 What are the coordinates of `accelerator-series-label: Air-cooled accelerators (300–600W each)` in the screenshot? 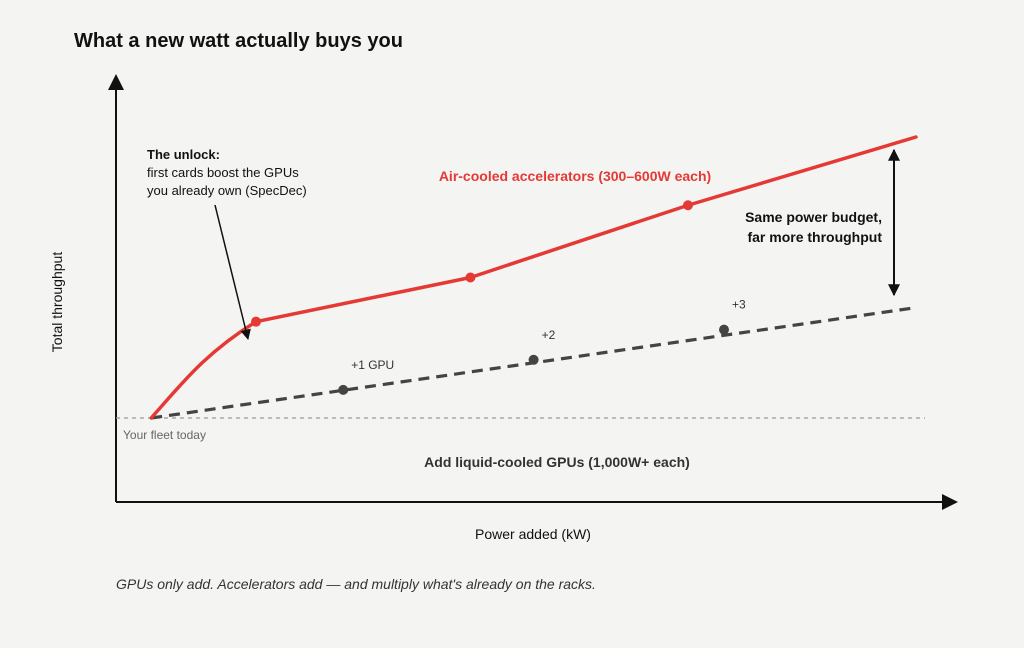 It's located at (575, 176).